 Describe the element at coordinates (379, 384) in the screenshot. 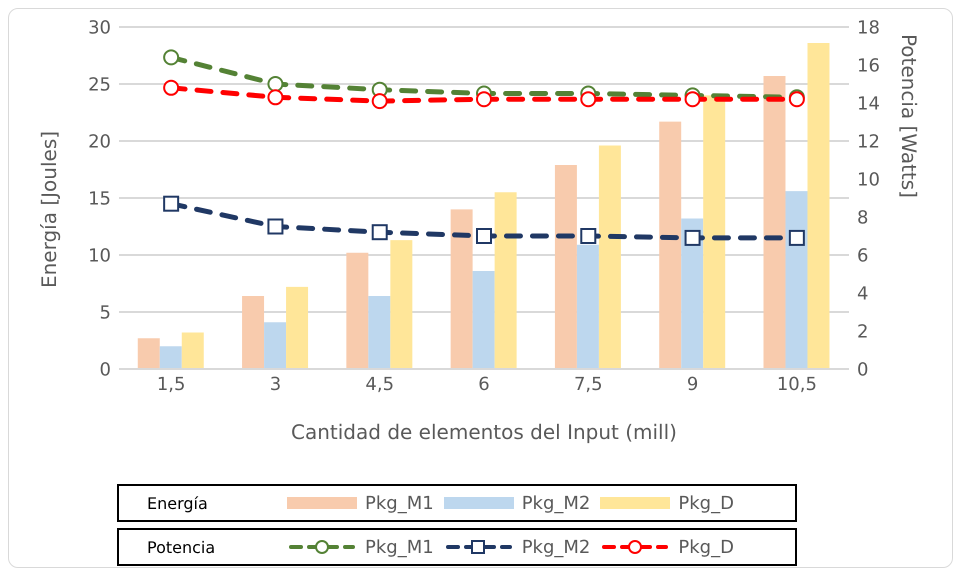

I see `x-tick-label: 4,5` at that location.